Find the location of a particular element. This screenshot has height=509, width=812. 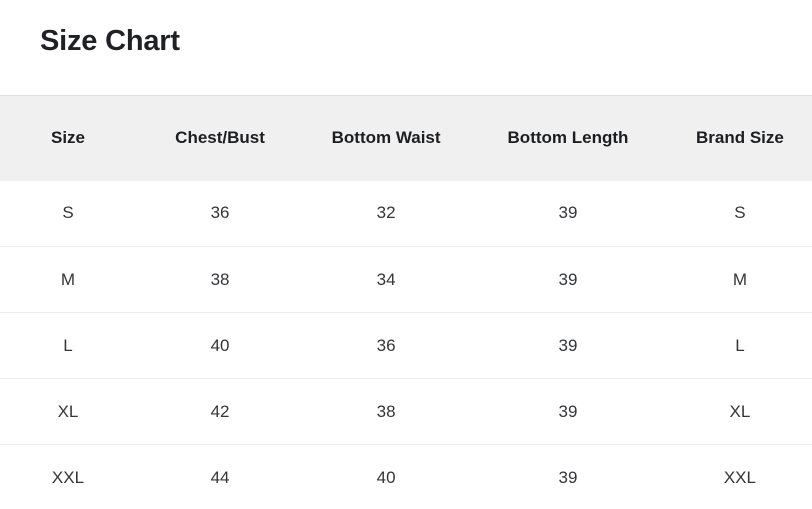

column-header-bottom-waist: Bottom Waist is located at coordinates (386, 138).